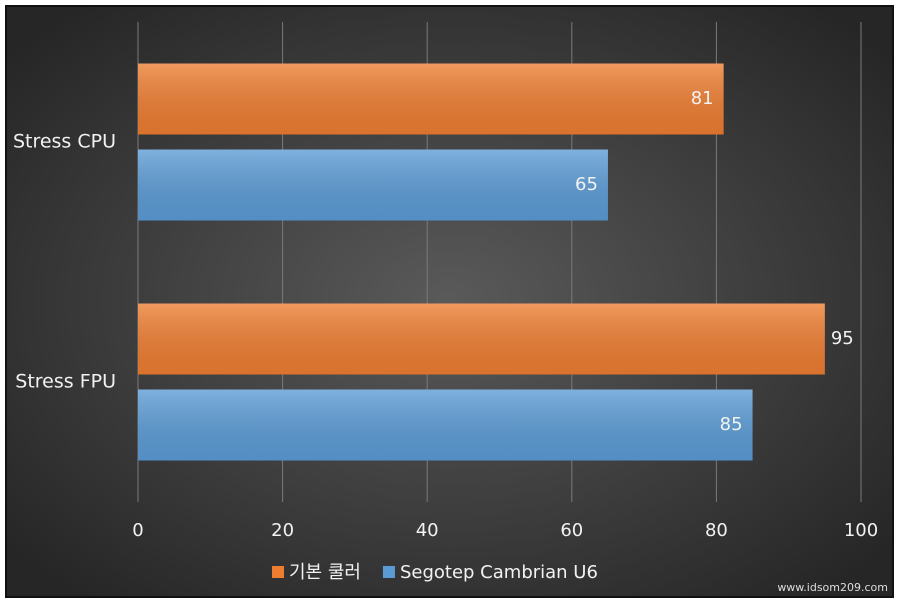 This screenshot has width=900, height=603. Describe the element at coordinates (702, 98) in the screenshot. I see `value-label: 81` at that location.